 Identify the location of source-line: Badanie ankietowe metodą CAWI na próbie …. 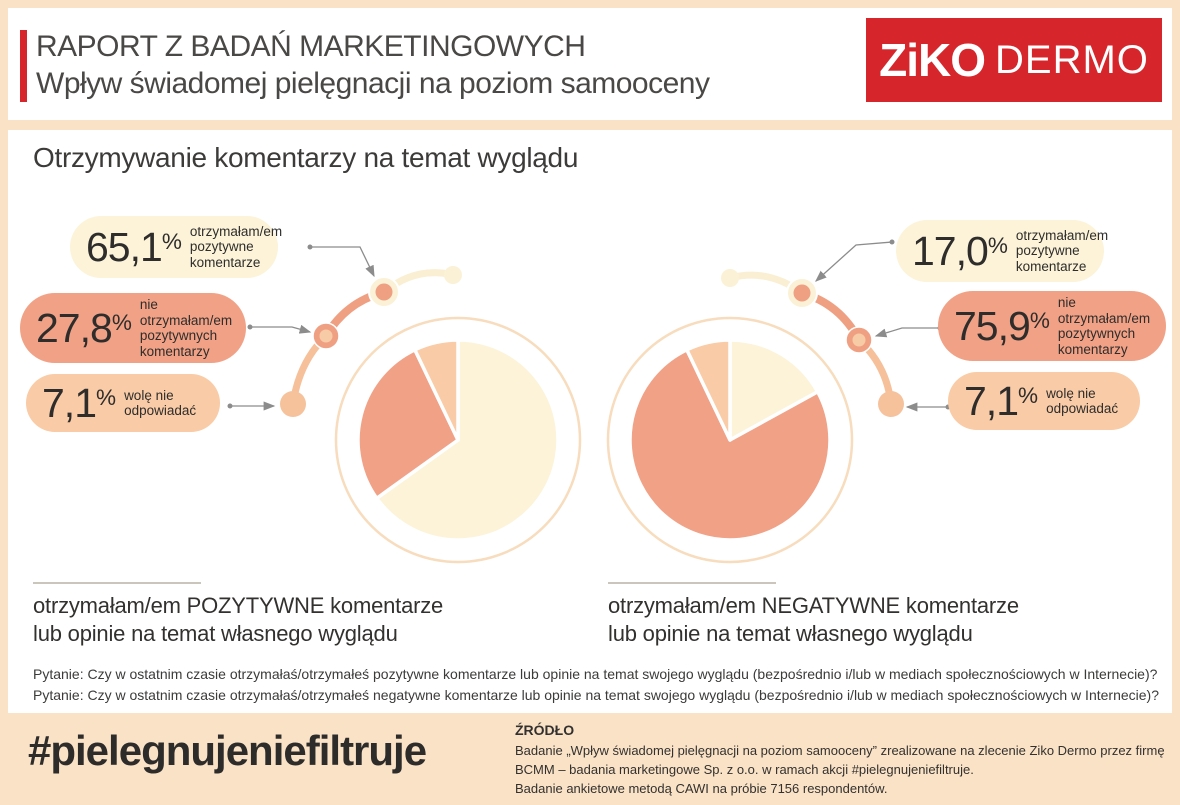
(701, 788).